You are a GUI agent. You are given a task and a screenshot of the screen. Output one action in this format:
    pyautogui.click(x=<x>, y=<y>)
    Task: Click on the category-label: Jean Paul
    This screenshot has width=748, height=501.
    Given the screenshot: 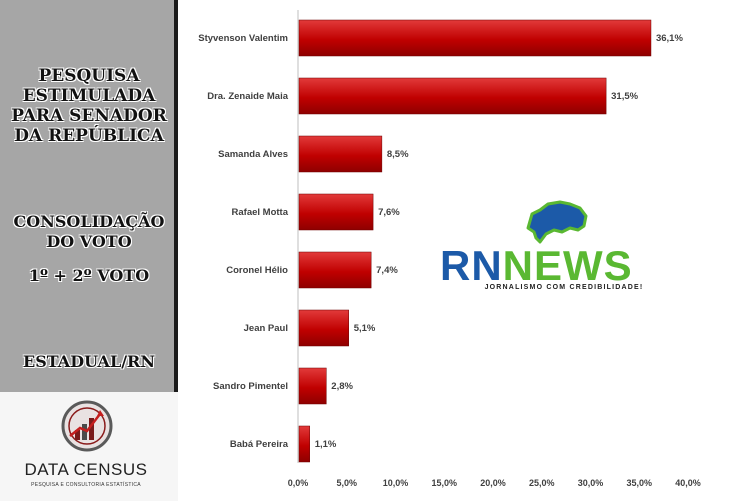 What is the action you would take?
    pyautogui.click(x=266, y=328)
    